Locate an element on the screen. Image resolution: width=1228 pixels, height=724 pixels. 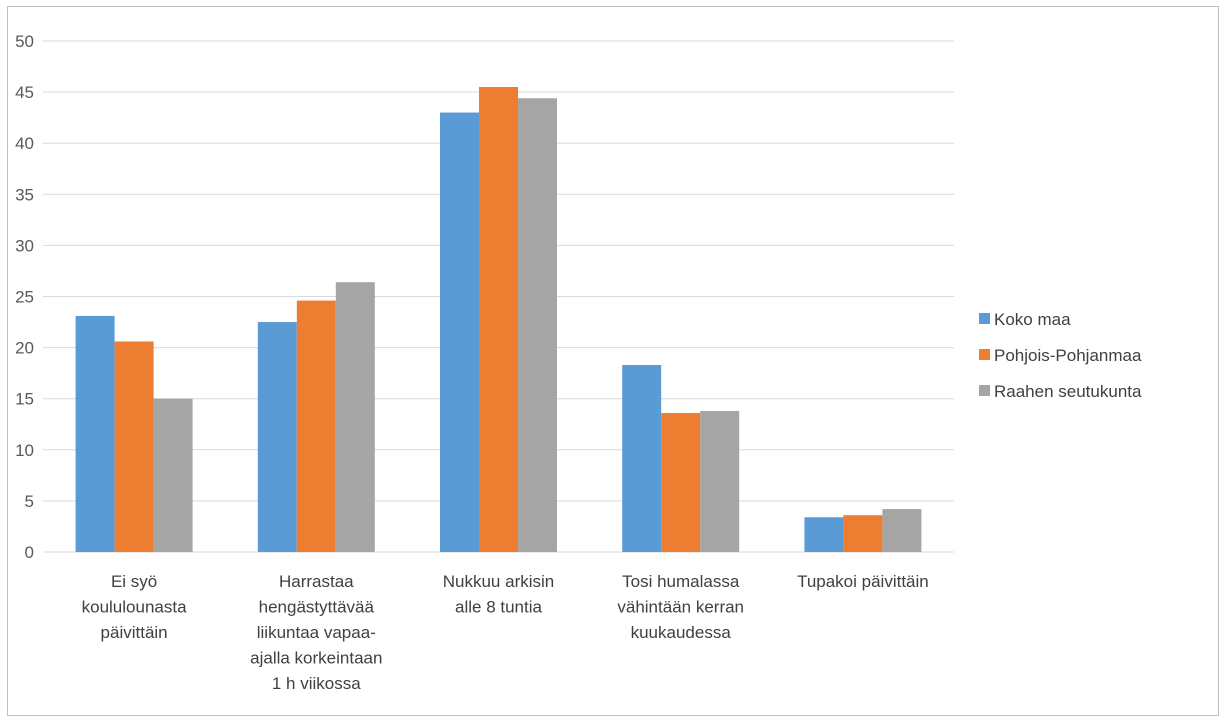
y-tick-label: 35 is located at coordinates (24, 194).